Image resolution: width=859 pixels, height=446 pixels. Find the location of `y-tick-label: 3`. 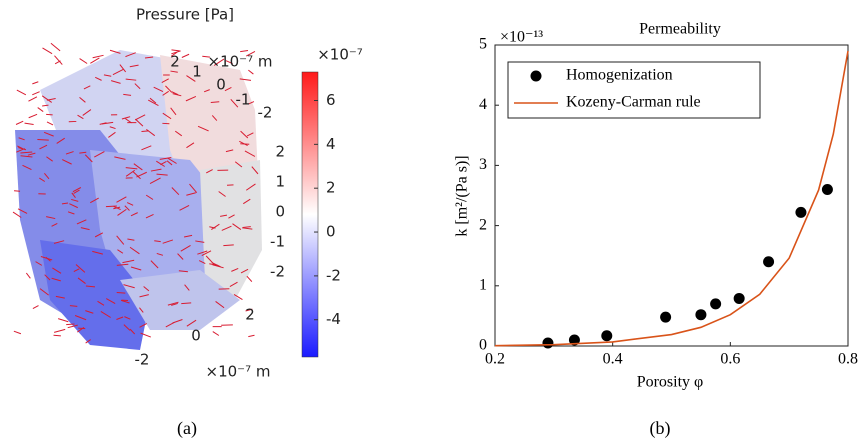

y-tick-label: 3 is located at coordinates (483, 164).